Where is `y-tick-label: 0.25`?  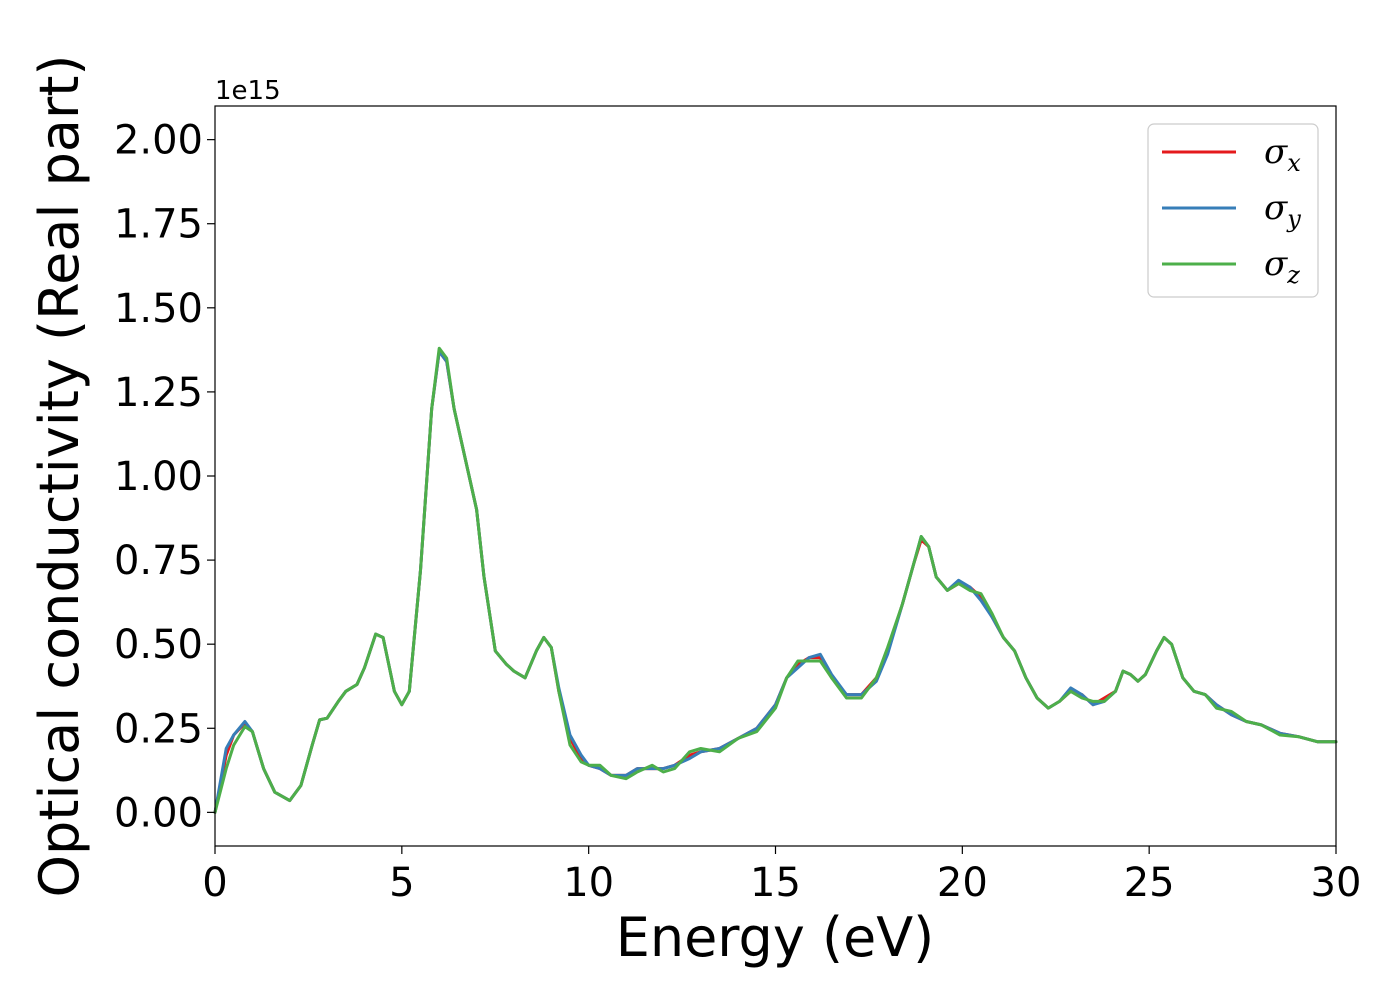 y-tick-label: 0.25 is located at coordinates (158, 729).